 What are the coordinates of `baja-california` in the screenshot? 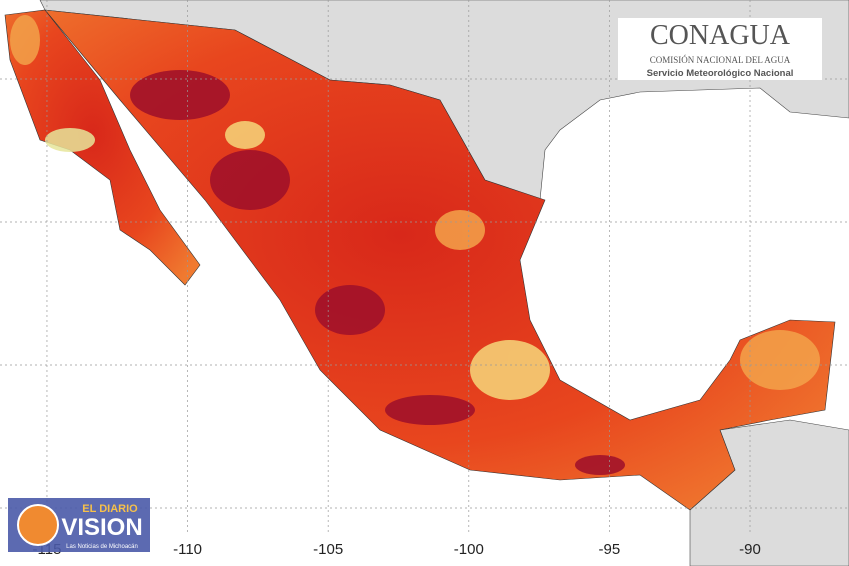 It's located at (102, 147).